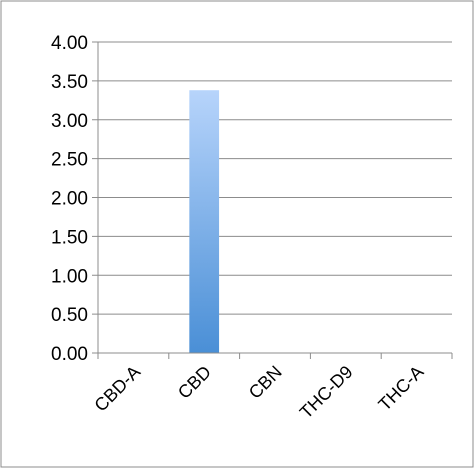 Image resolution: width=474 pixels, height=468 pixels. I want to click on y-tick-label: 0.00, so click(69, 354).